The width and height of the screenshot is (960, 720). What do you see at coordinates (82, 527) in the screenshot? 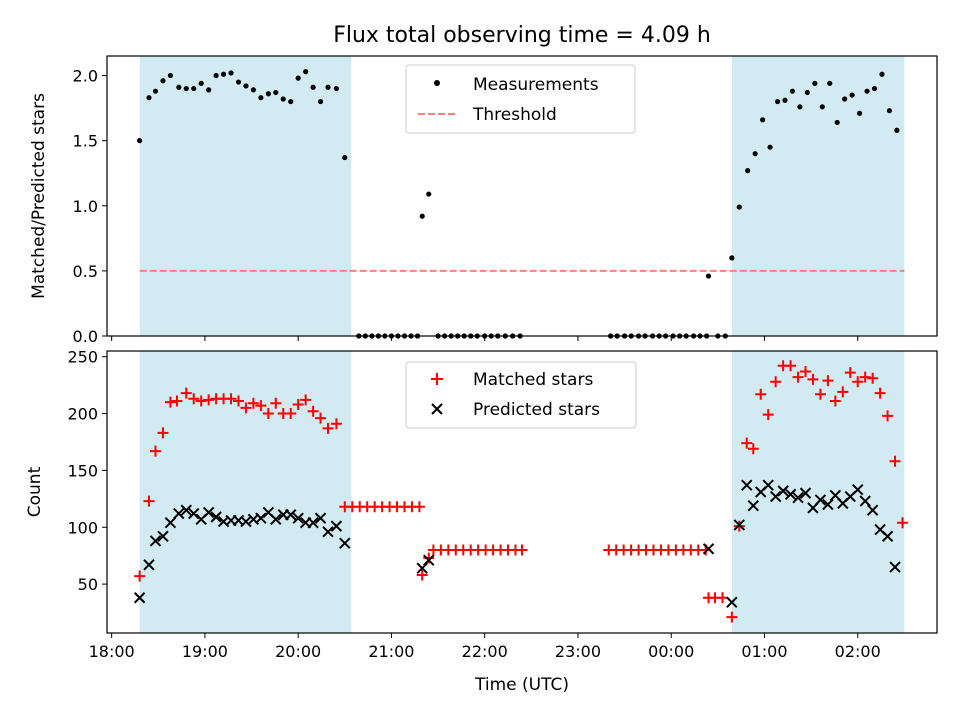
I see `bottom-y-tick-label: 100` at bounding box center [82, 527].